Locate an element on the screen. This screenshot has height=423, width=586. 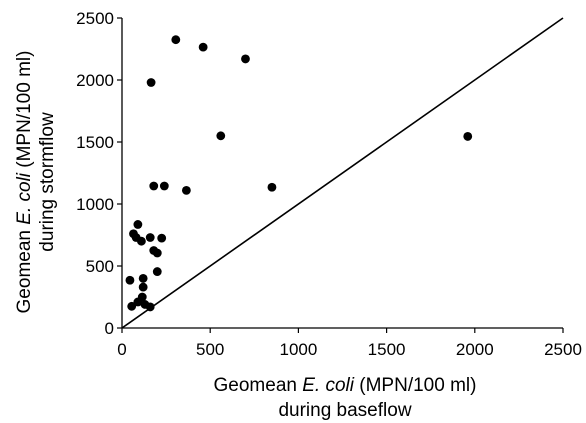
y-tick-label: 500 is located at coordinates (100, 266).